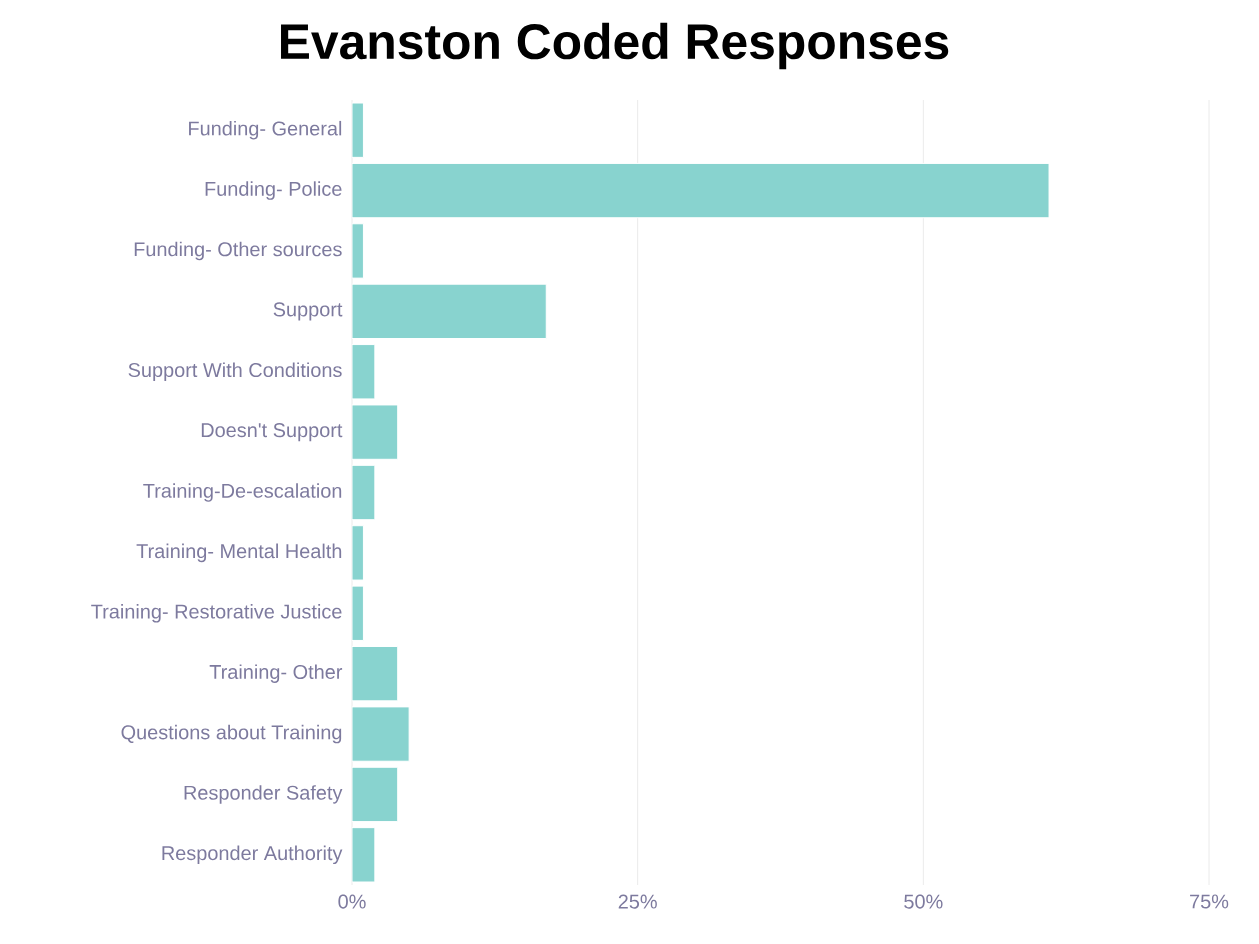 Image resolution: width=1259 pixels, height=944 pixels. What do you see at coordinates (265, 130) in the screenshot?
I see `y-tick-label: Funding- General` at bounding box center [265, 130].